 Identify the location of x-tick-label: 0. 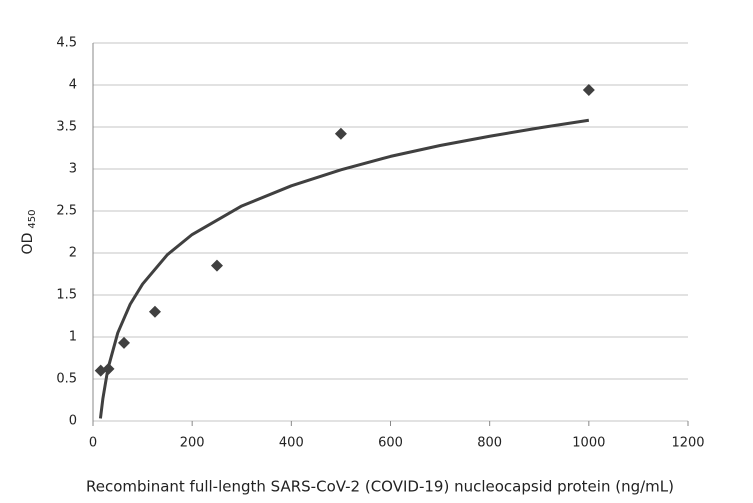
(93, 443).